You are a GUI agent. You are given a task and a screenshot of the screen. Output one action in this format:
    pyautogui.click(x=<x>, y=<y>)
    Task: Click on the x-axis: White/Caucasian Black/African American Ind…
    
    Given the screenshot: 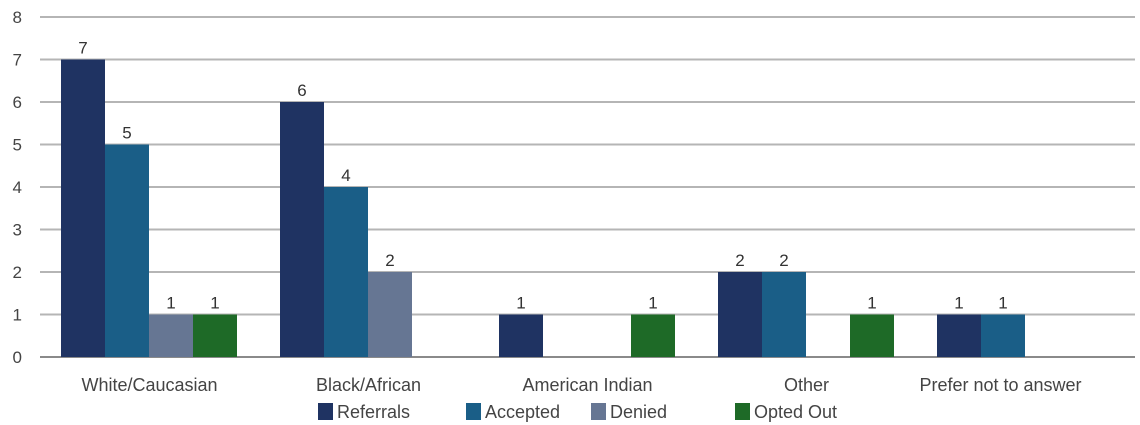 What is the action you would take?
    pyautogui.click(x=581, y=385)
    